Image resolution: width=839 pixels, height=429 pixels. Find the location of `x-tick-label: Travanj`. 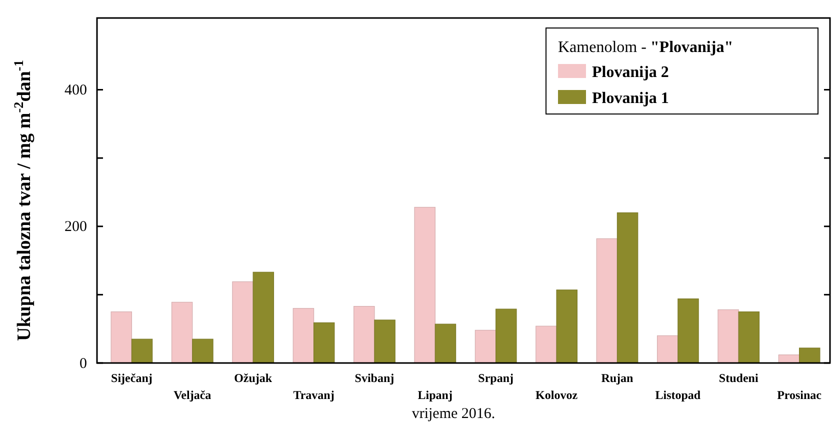

x-tick-label: Travanj is located at coordinates (313, 395).